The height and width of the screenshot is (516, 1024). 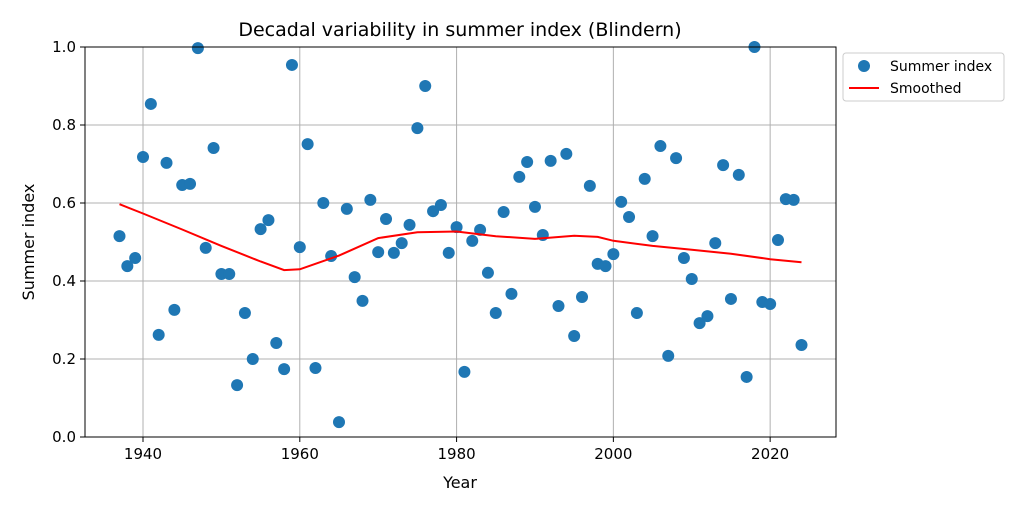 What do you see at coordinates (300, 454) in the screenshot?
I see `x-tick-label: 1960` at bounding box center [300, 454].